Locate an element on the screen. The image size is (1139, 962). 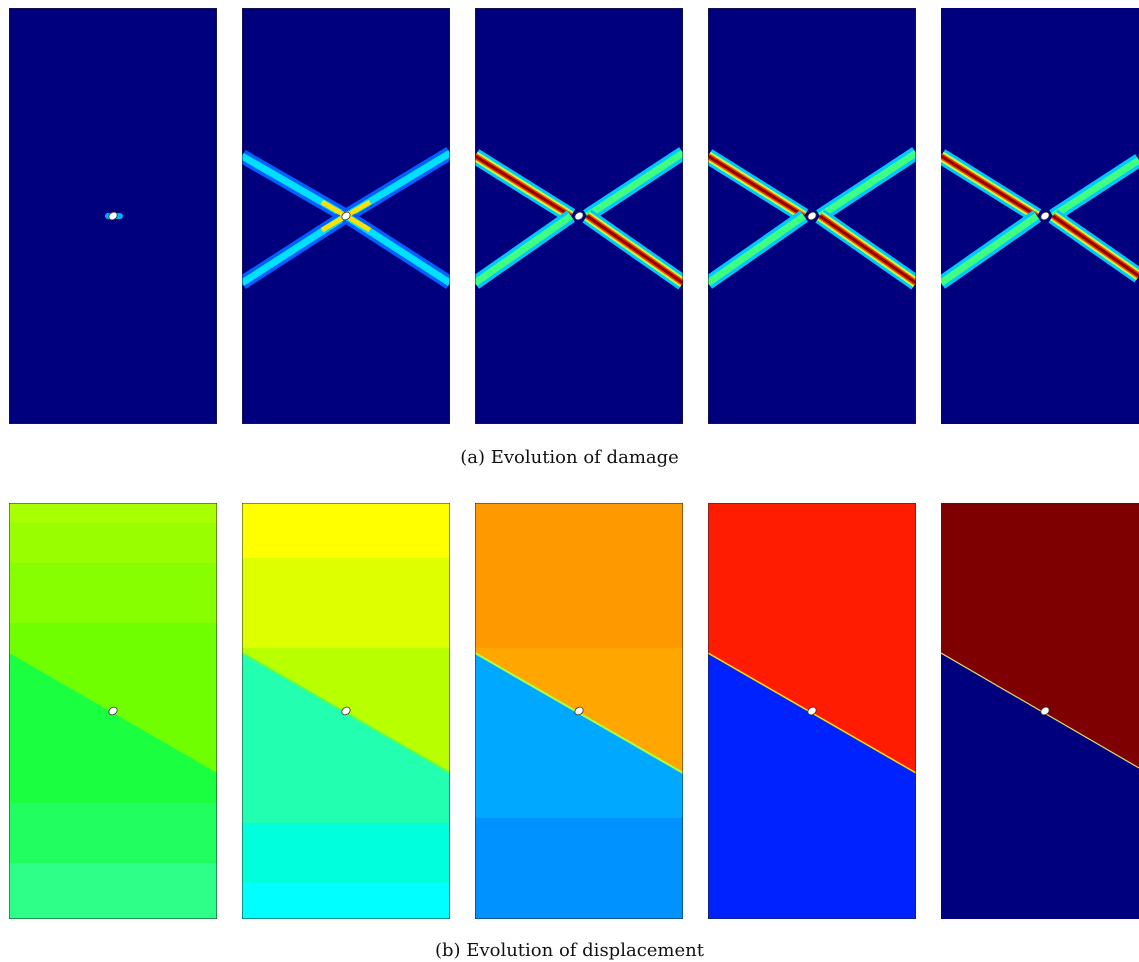
caption-displacement: (b) Evolution of displacement is located at coordinates (569, 950).